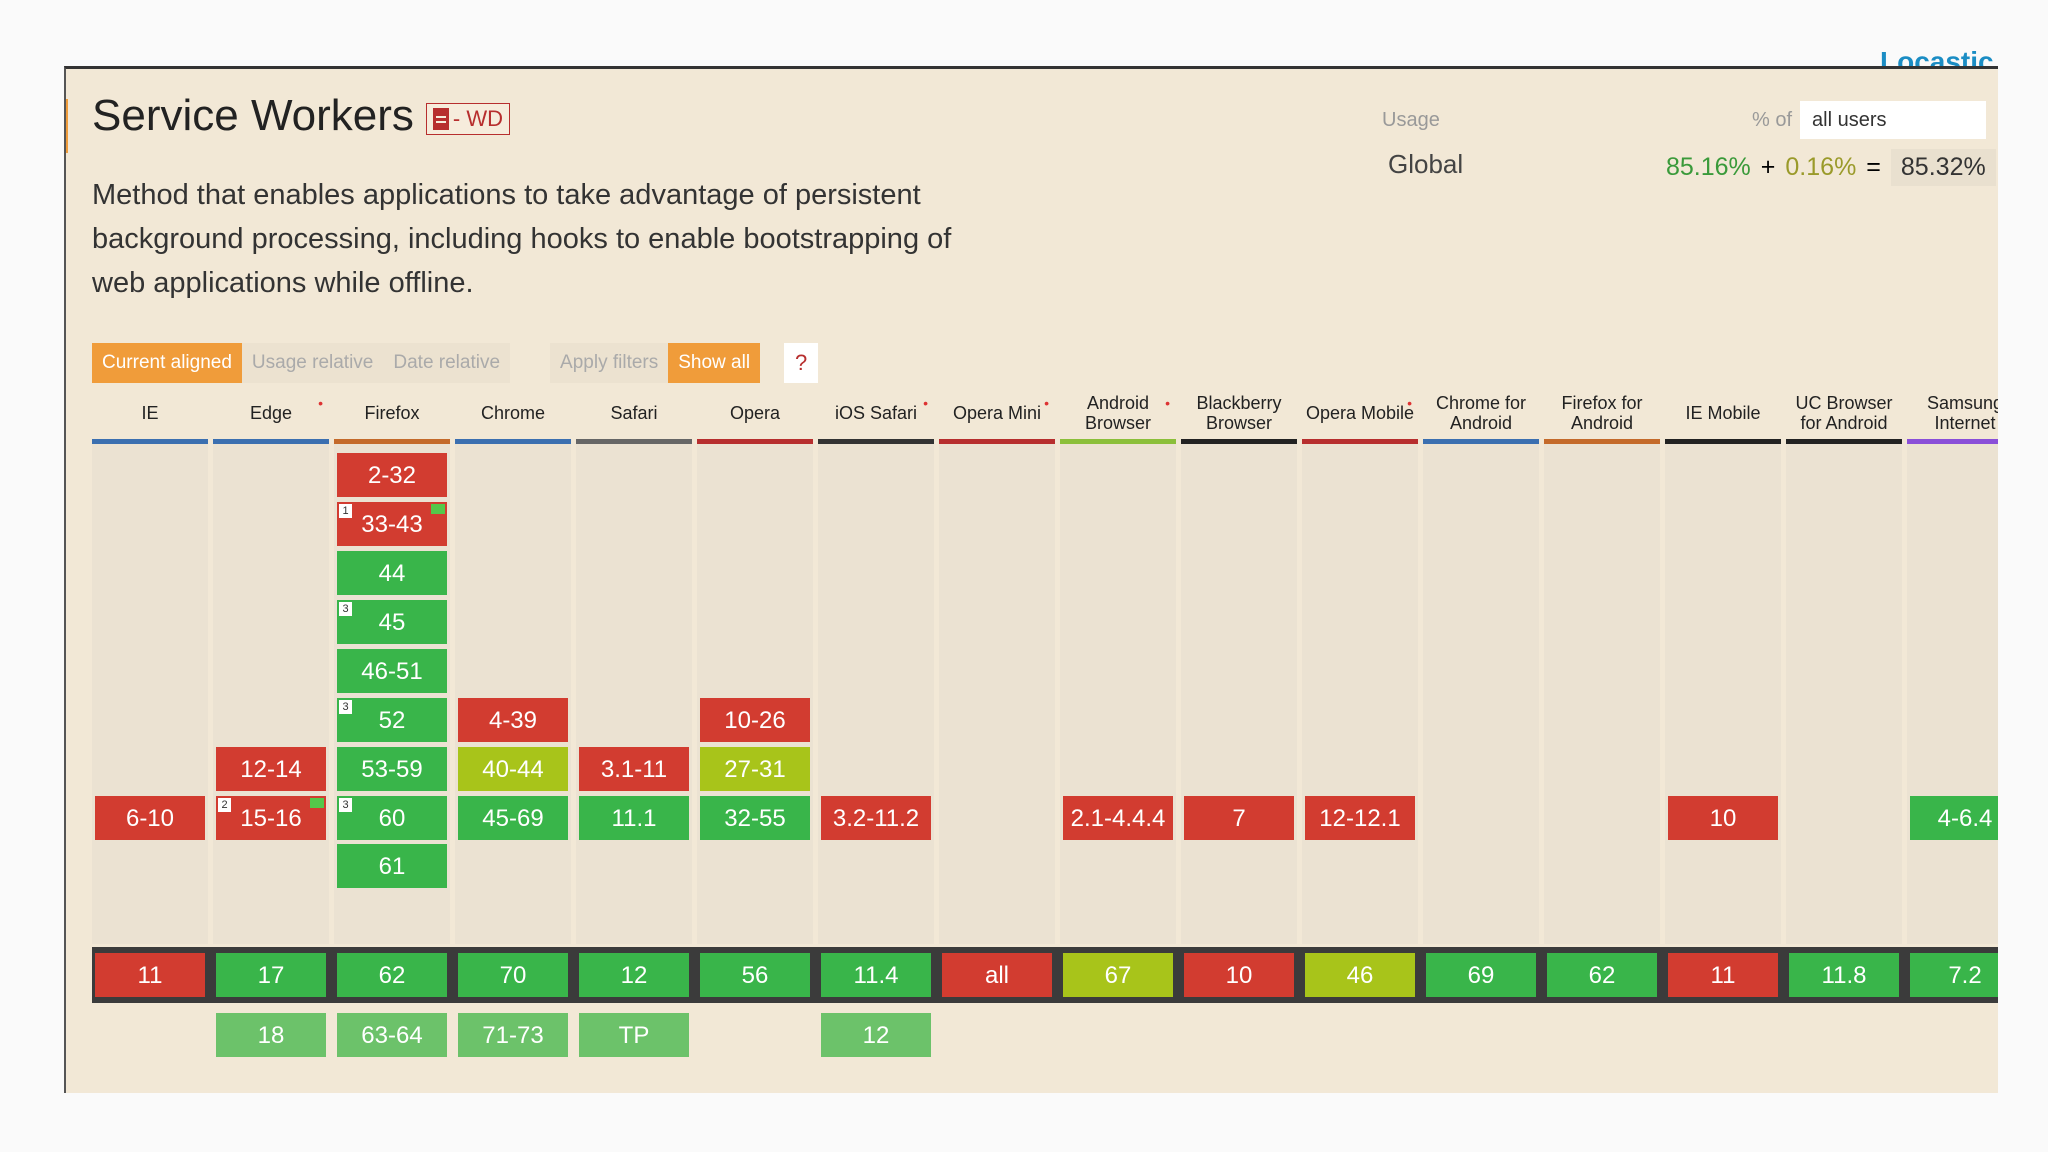  What do you see at coordinates (513, 413) in the screenshot?
I see `browser-name: Chrome` at bounding box center [513, 413].